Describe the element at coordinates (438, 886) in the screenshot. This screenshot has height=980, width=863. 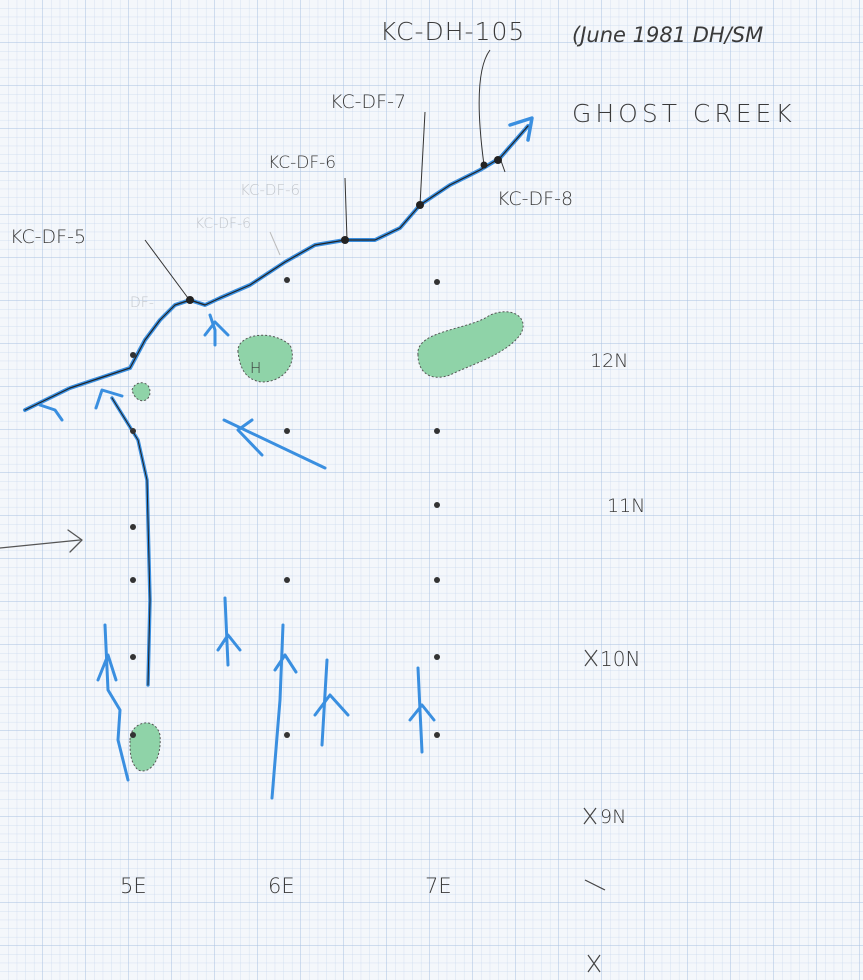
I see `label: 7E` at that location.